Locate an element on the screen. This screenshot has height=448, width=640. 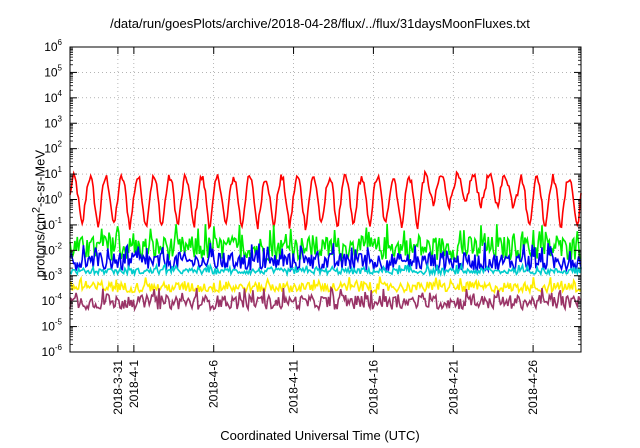
y-tick-label: 10⁻⁶ is located at coordinates (52, 351).